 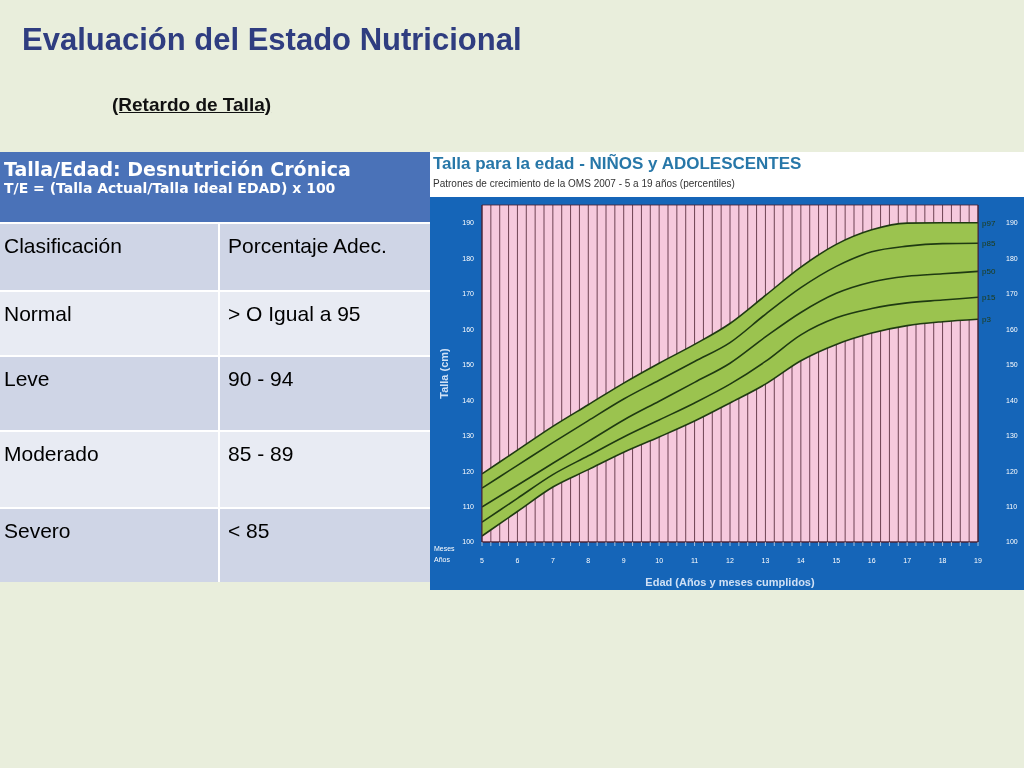 What do you see at coordinates (989, 244) in the screenshot?
I see `series-label: p85` at bounding box center [989, 244].